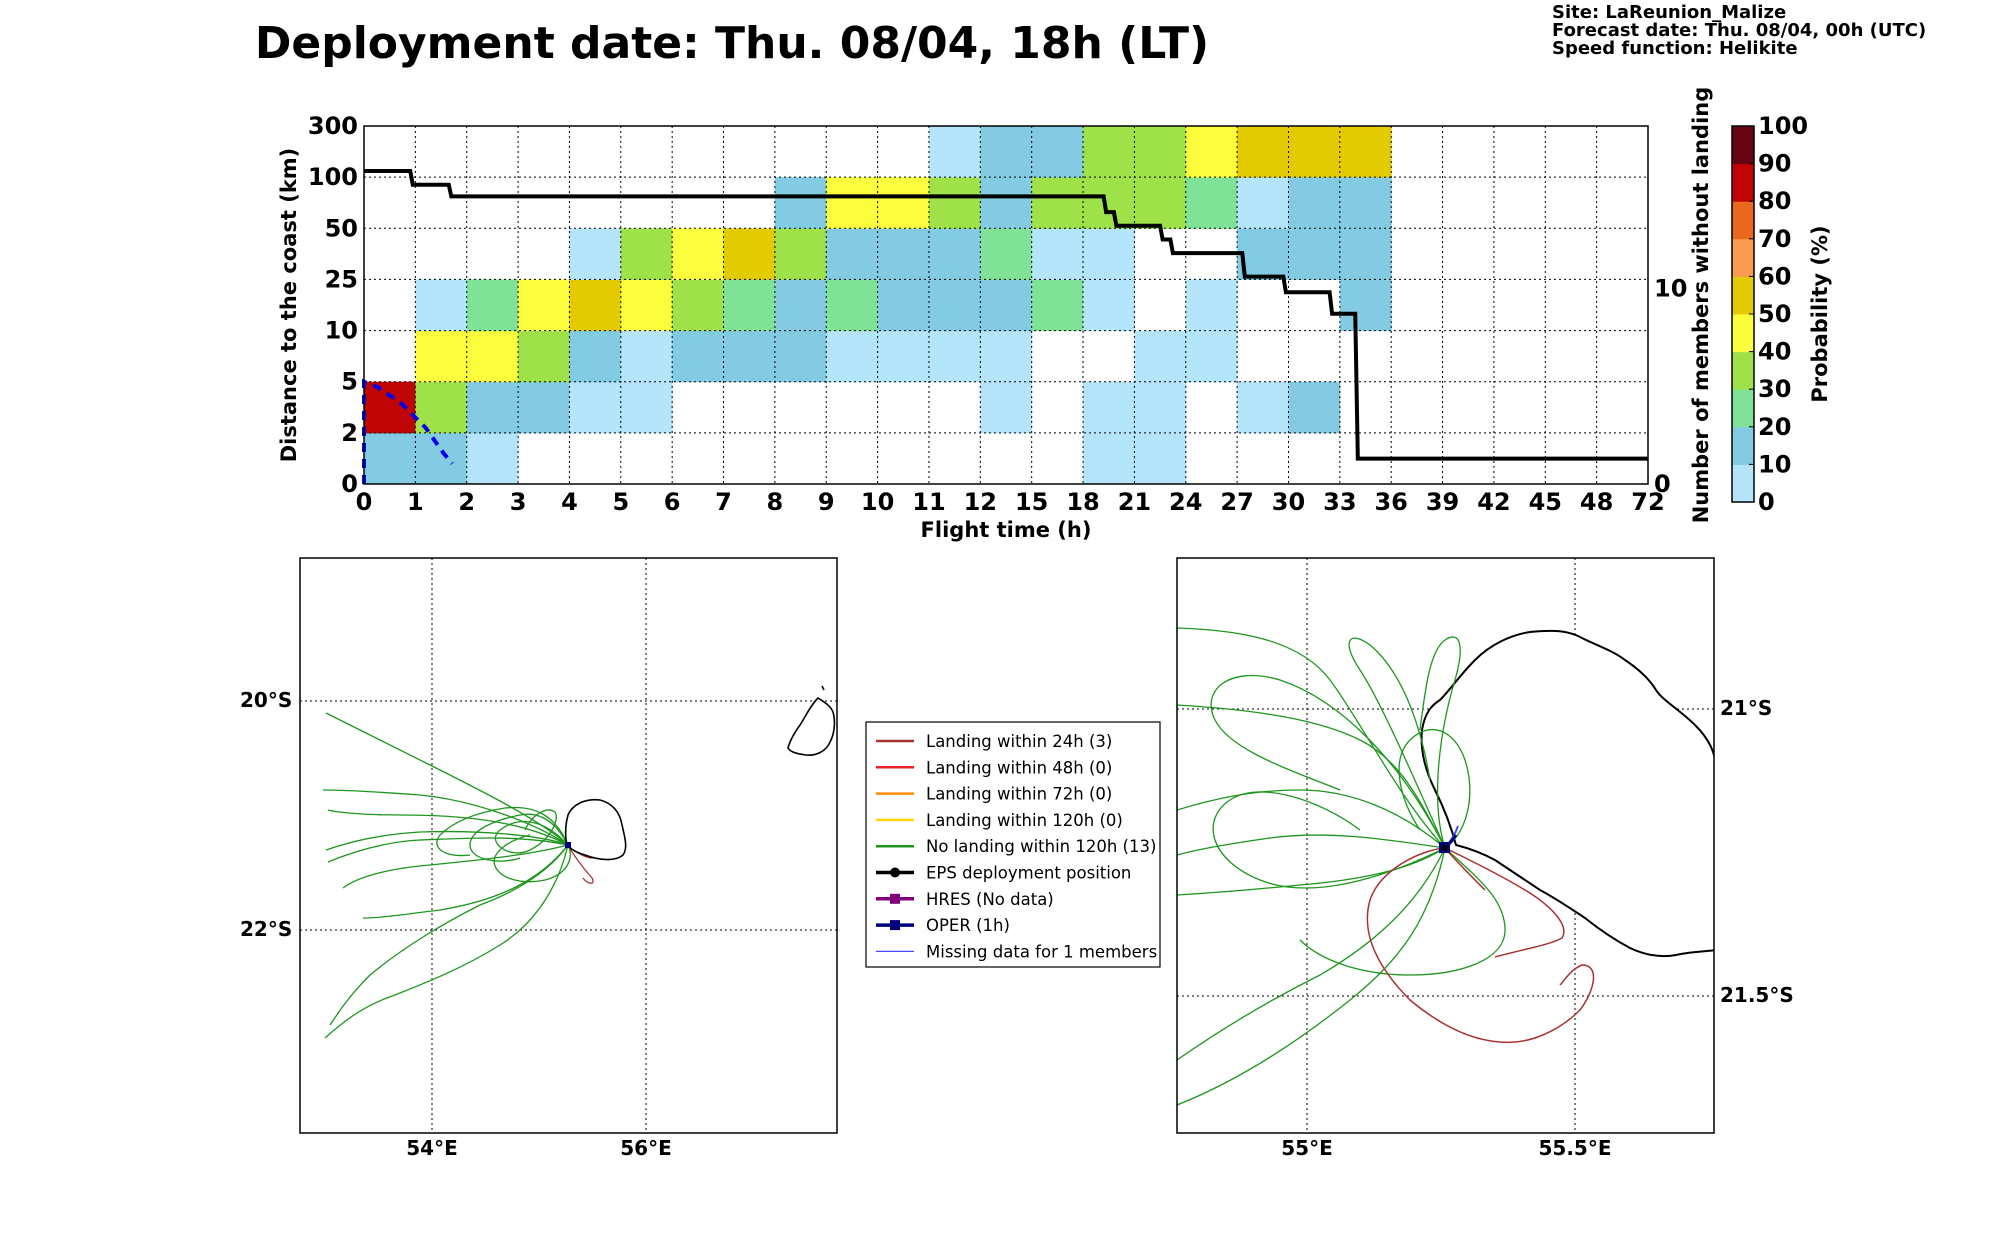 Image resolution: width=2000 pixels, height=1250 pixels. I want to click on figure-title: Deployment date: Thu. 08/04, 18h (LT), so click(732, 43).